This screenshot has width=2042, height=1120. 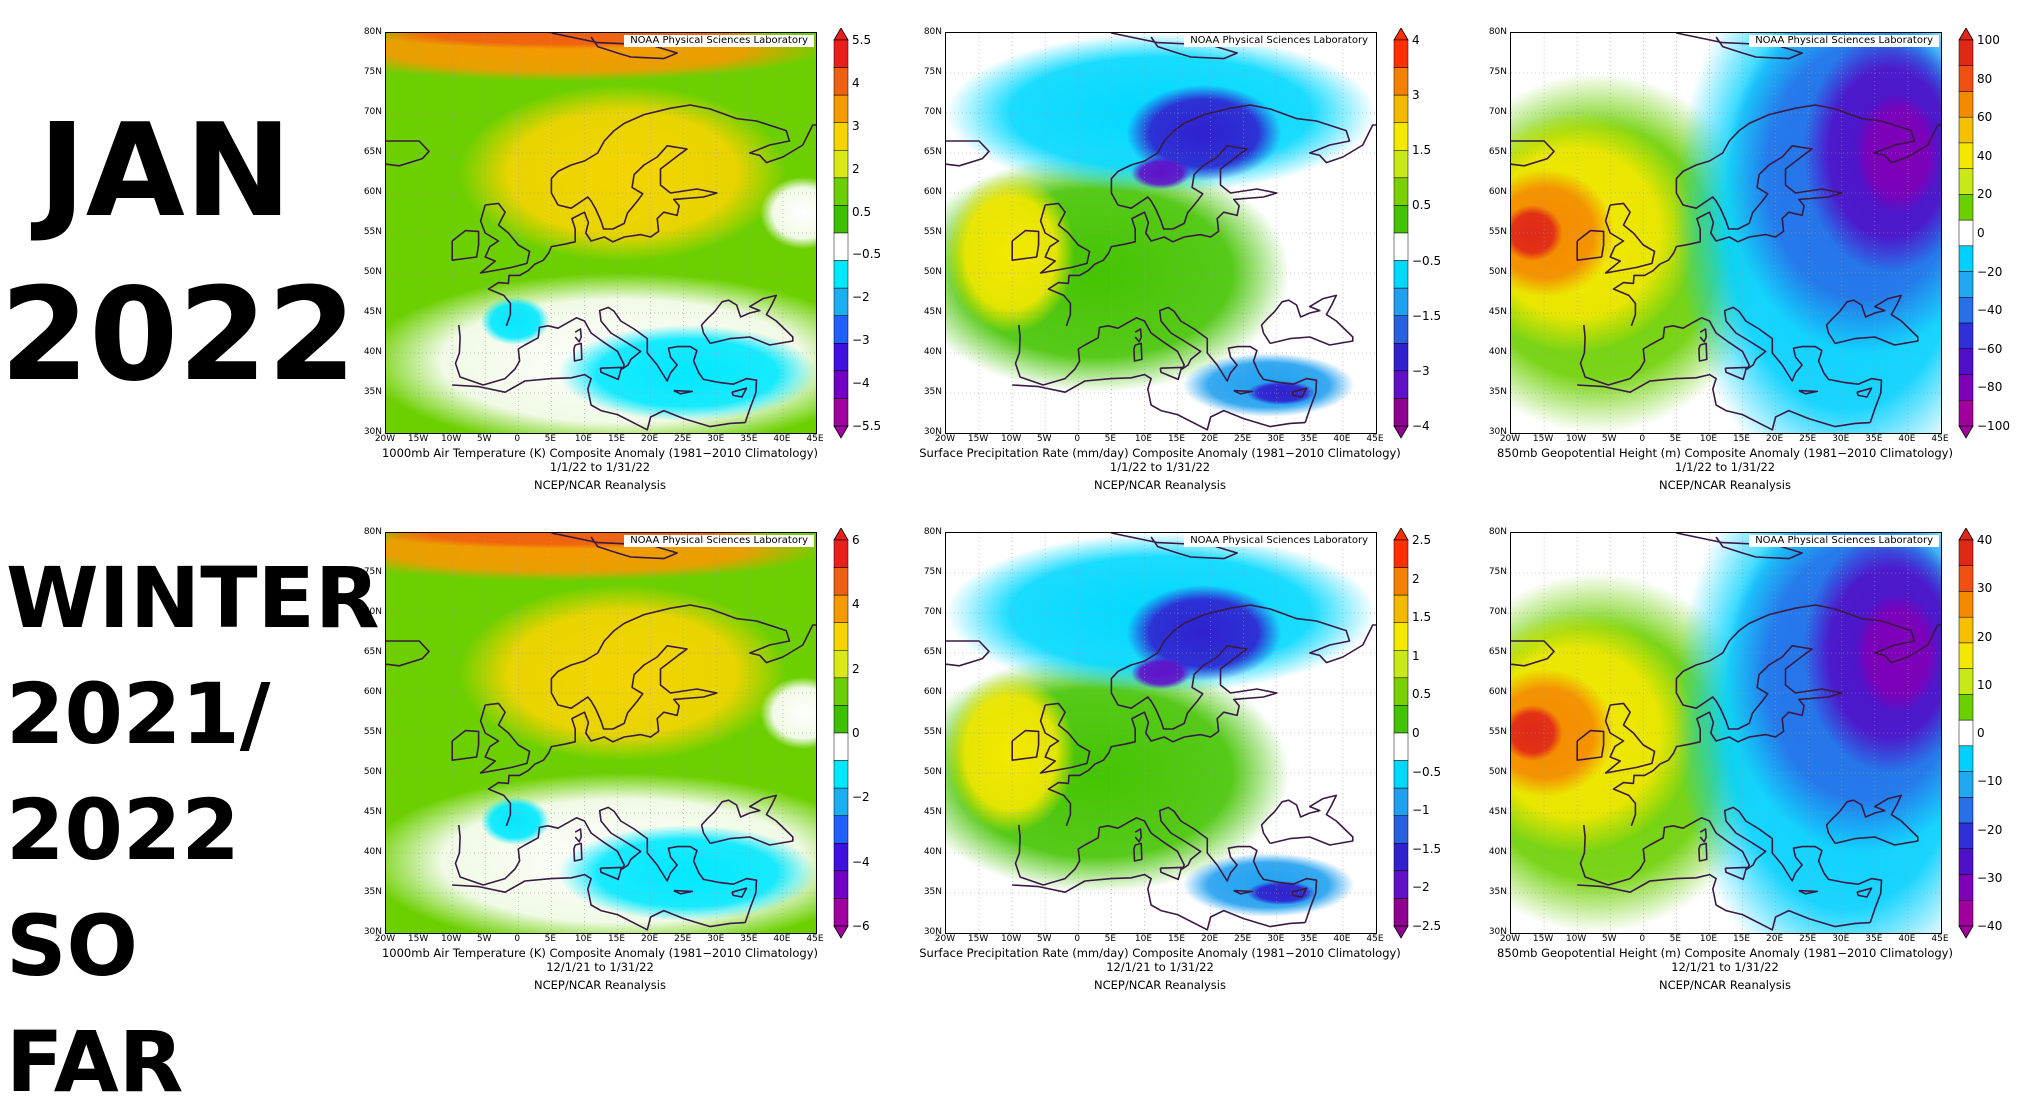 I want to click on longitude-tick-label: 25E, so click(x=683, y=939).